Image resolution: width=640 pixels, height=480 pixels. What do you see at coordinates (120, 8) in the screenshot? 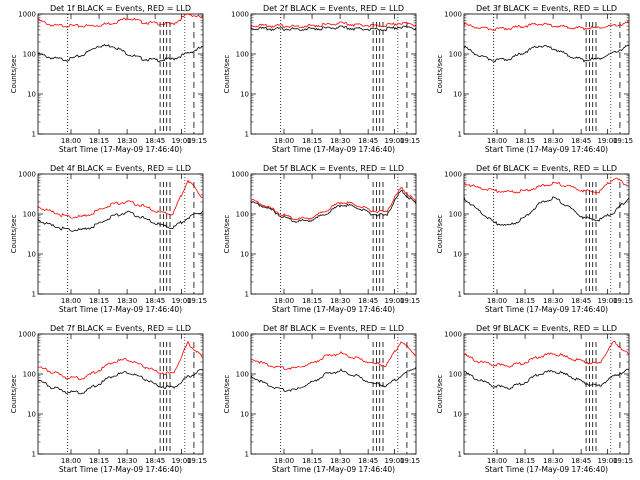
I see `panel-title: Det 1f BLACK = Events, RED = LLD` at bounding box center [120, 8].